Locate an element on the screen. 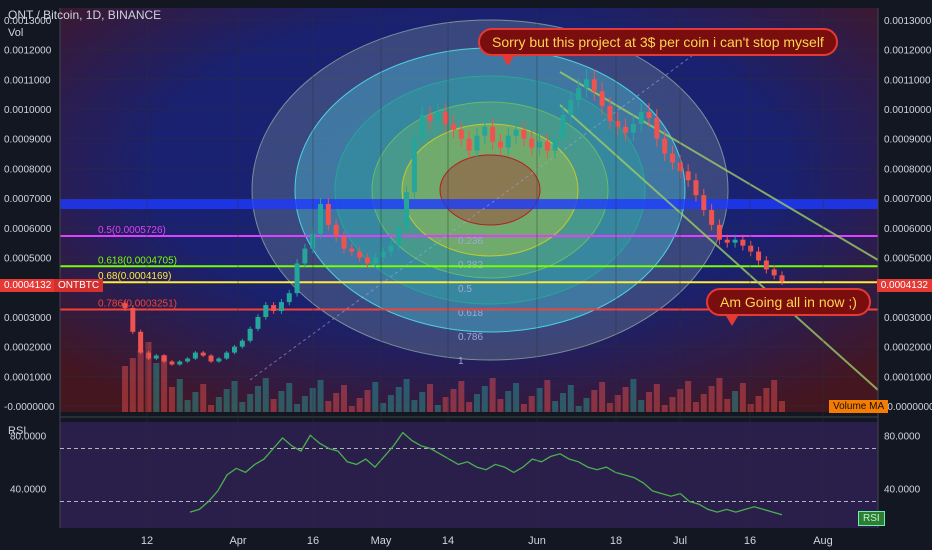 The height and width of the screenshot is (550, 932). rsi-title: RSI is located at coordinates (17, 431).